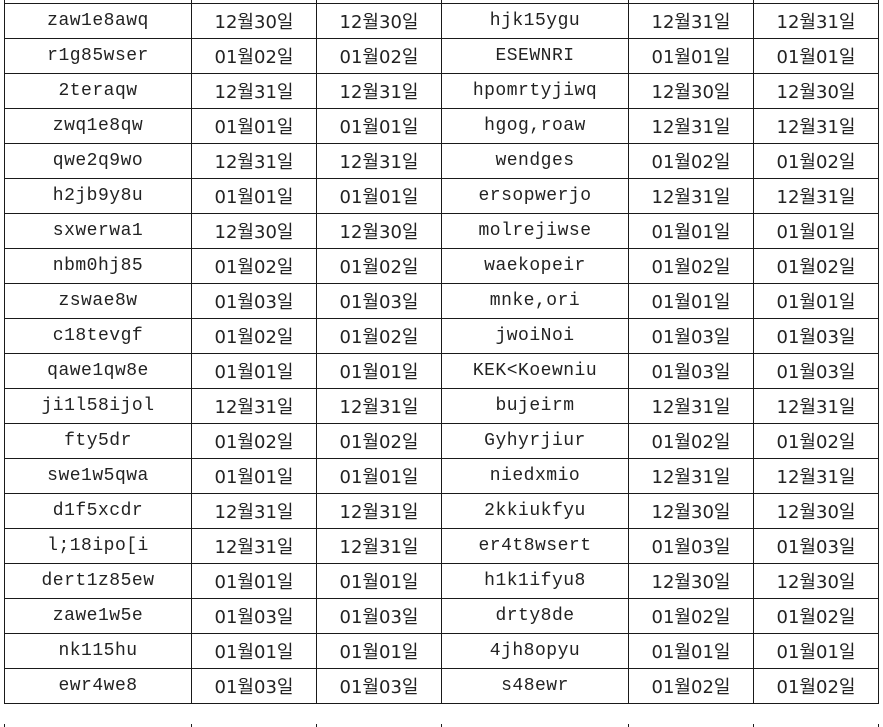 This screenshot has height=727, width=883. What do you see at coordinates (98, 301) in the screenshot?
I see `name-cell: zswae8w` at bounding box center [98, 301].